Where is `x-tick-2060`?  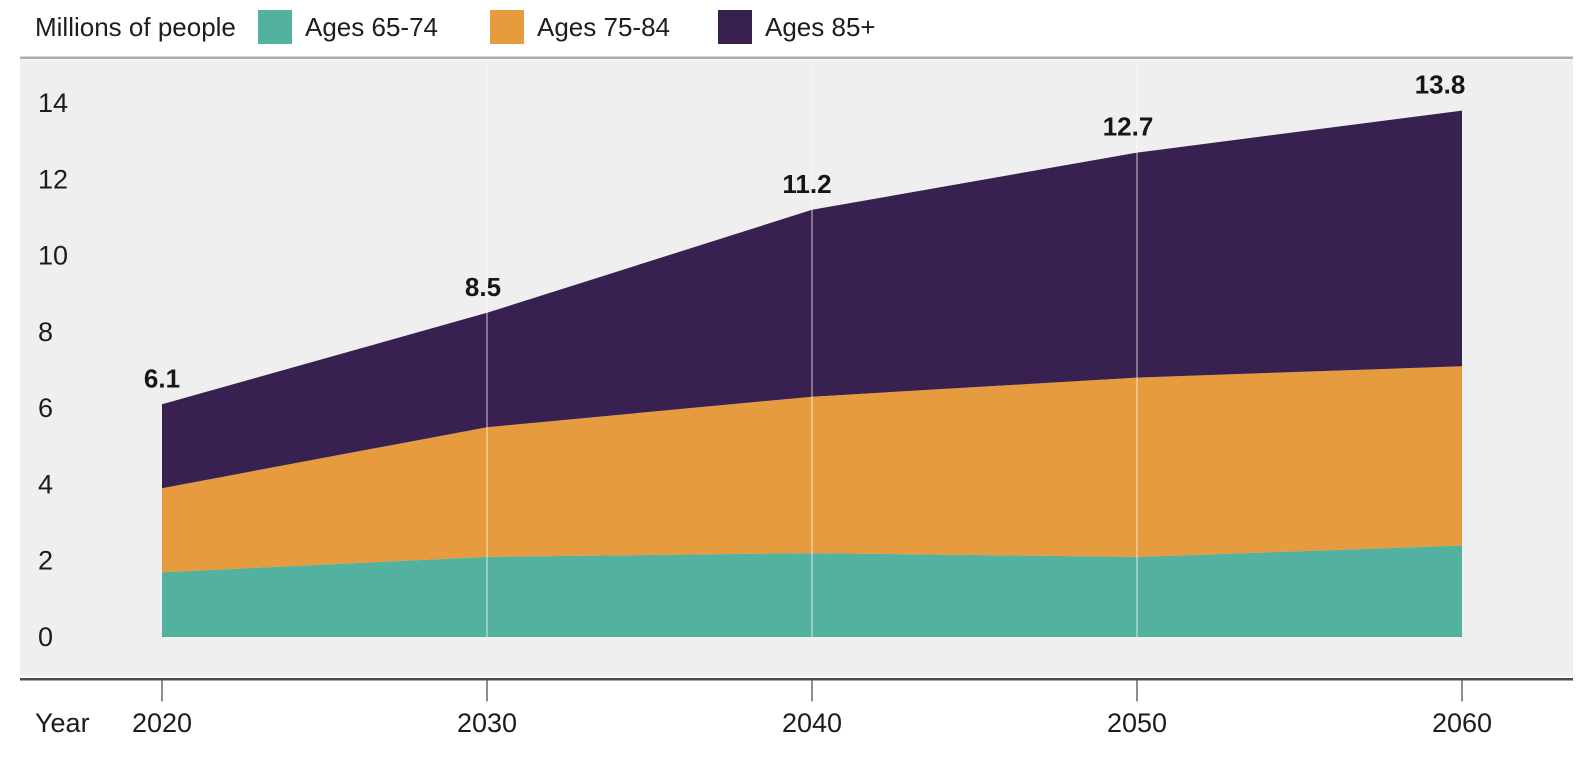
x-tick-2060 is located at coordinates (1462, 691).